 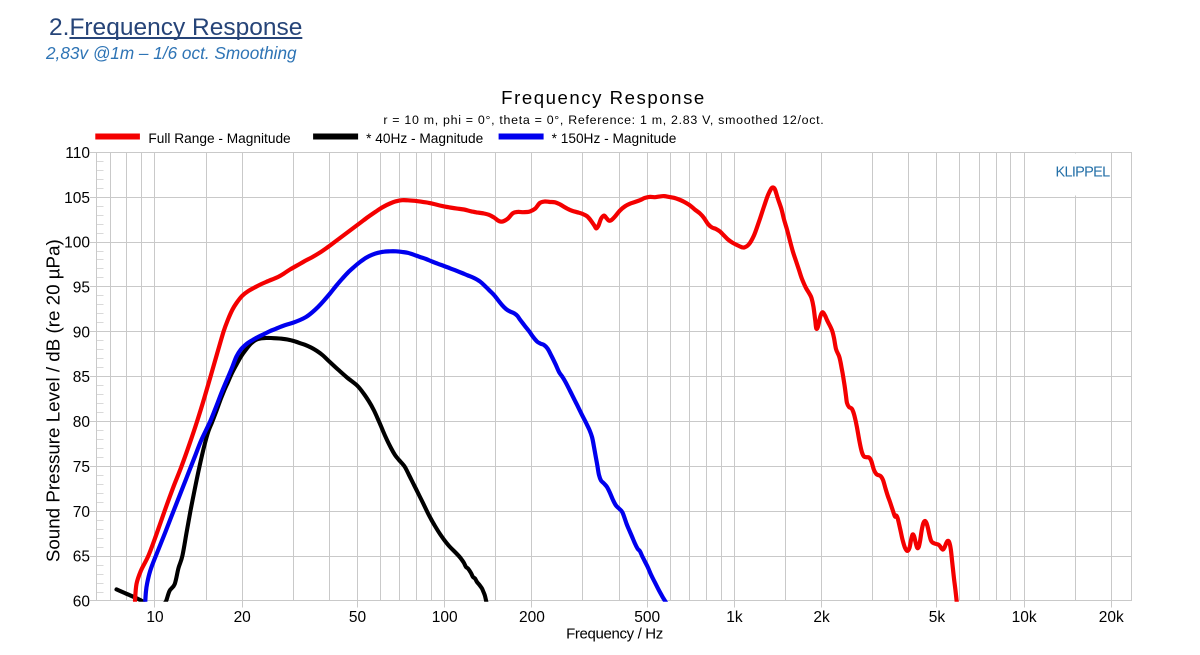 What do you see at coordinates (1083, 173) in the screenshot?
I see `svg-text: KLIPPEL` at bounding box center [1083, 173].